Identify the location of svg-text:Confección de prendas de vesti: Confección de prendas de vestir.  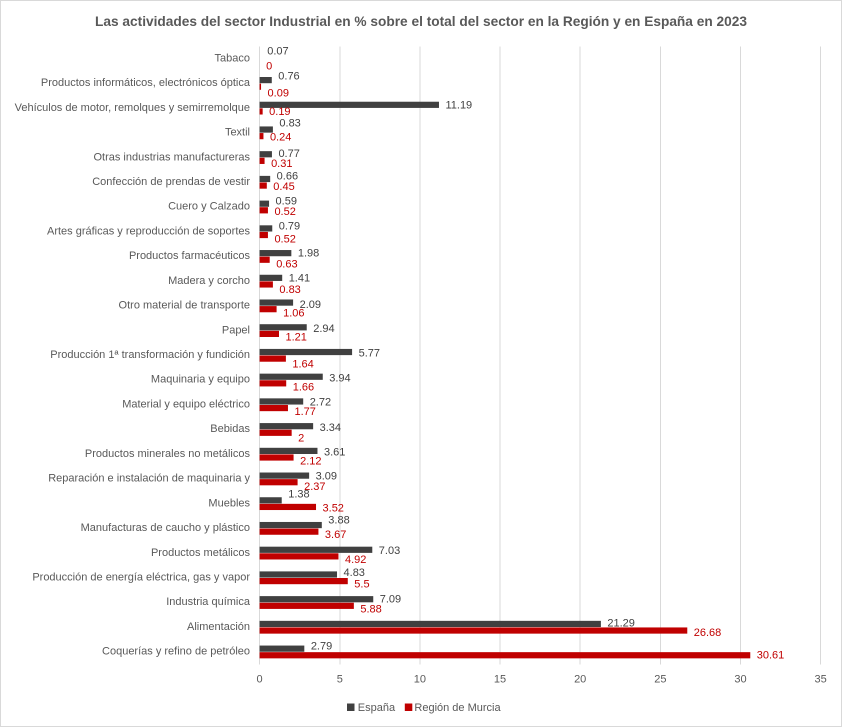
(171, 182).